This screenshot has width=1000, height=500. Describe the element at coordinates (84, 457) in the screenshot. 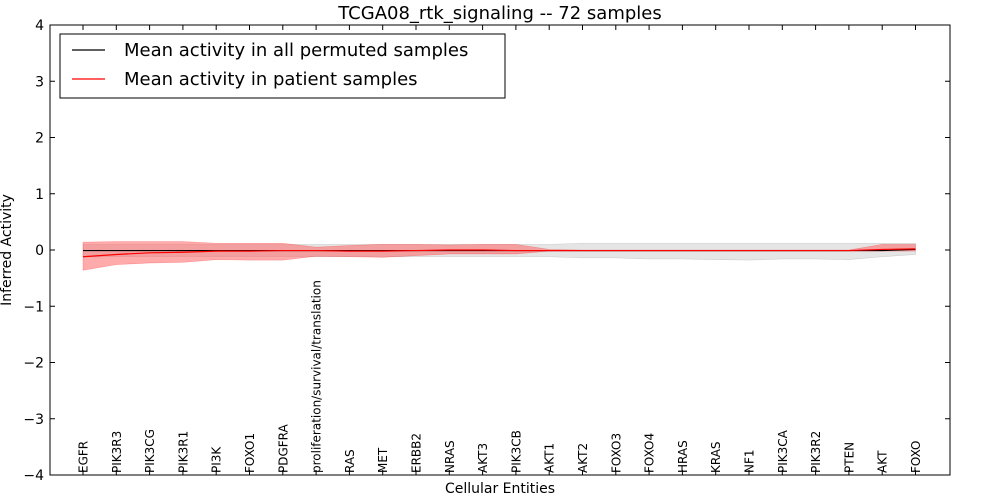

I see `x-tick-label: EGFR` at that location.